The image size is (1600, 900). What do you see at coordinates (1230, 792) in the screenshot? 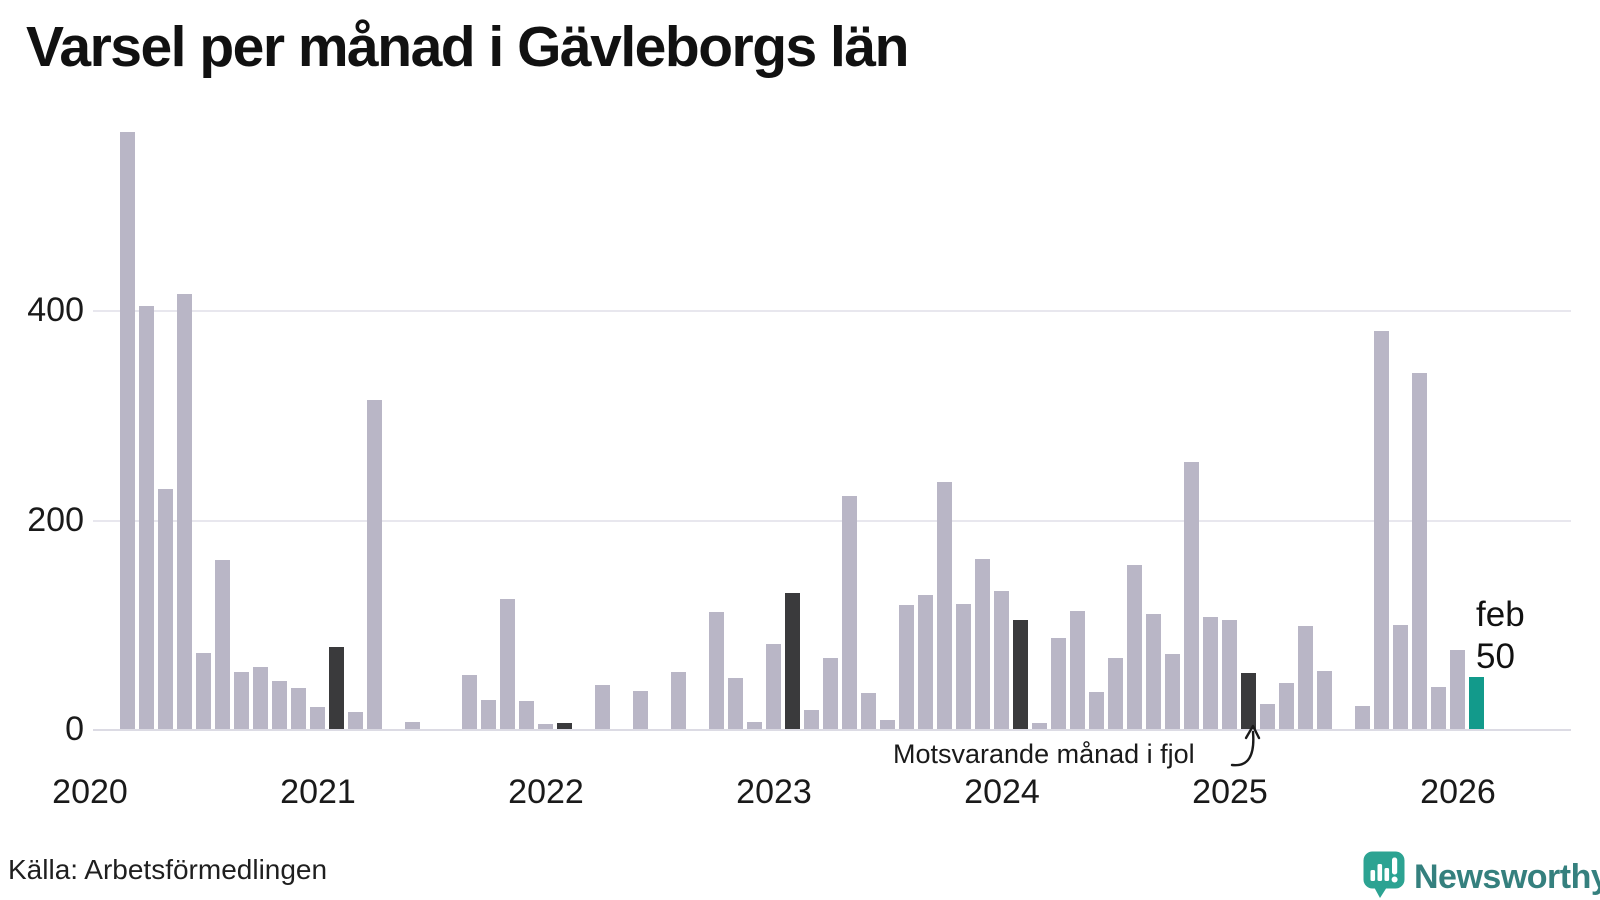
I see `x-axis-year-2025: 2025` at bounding box center [1230, 792].